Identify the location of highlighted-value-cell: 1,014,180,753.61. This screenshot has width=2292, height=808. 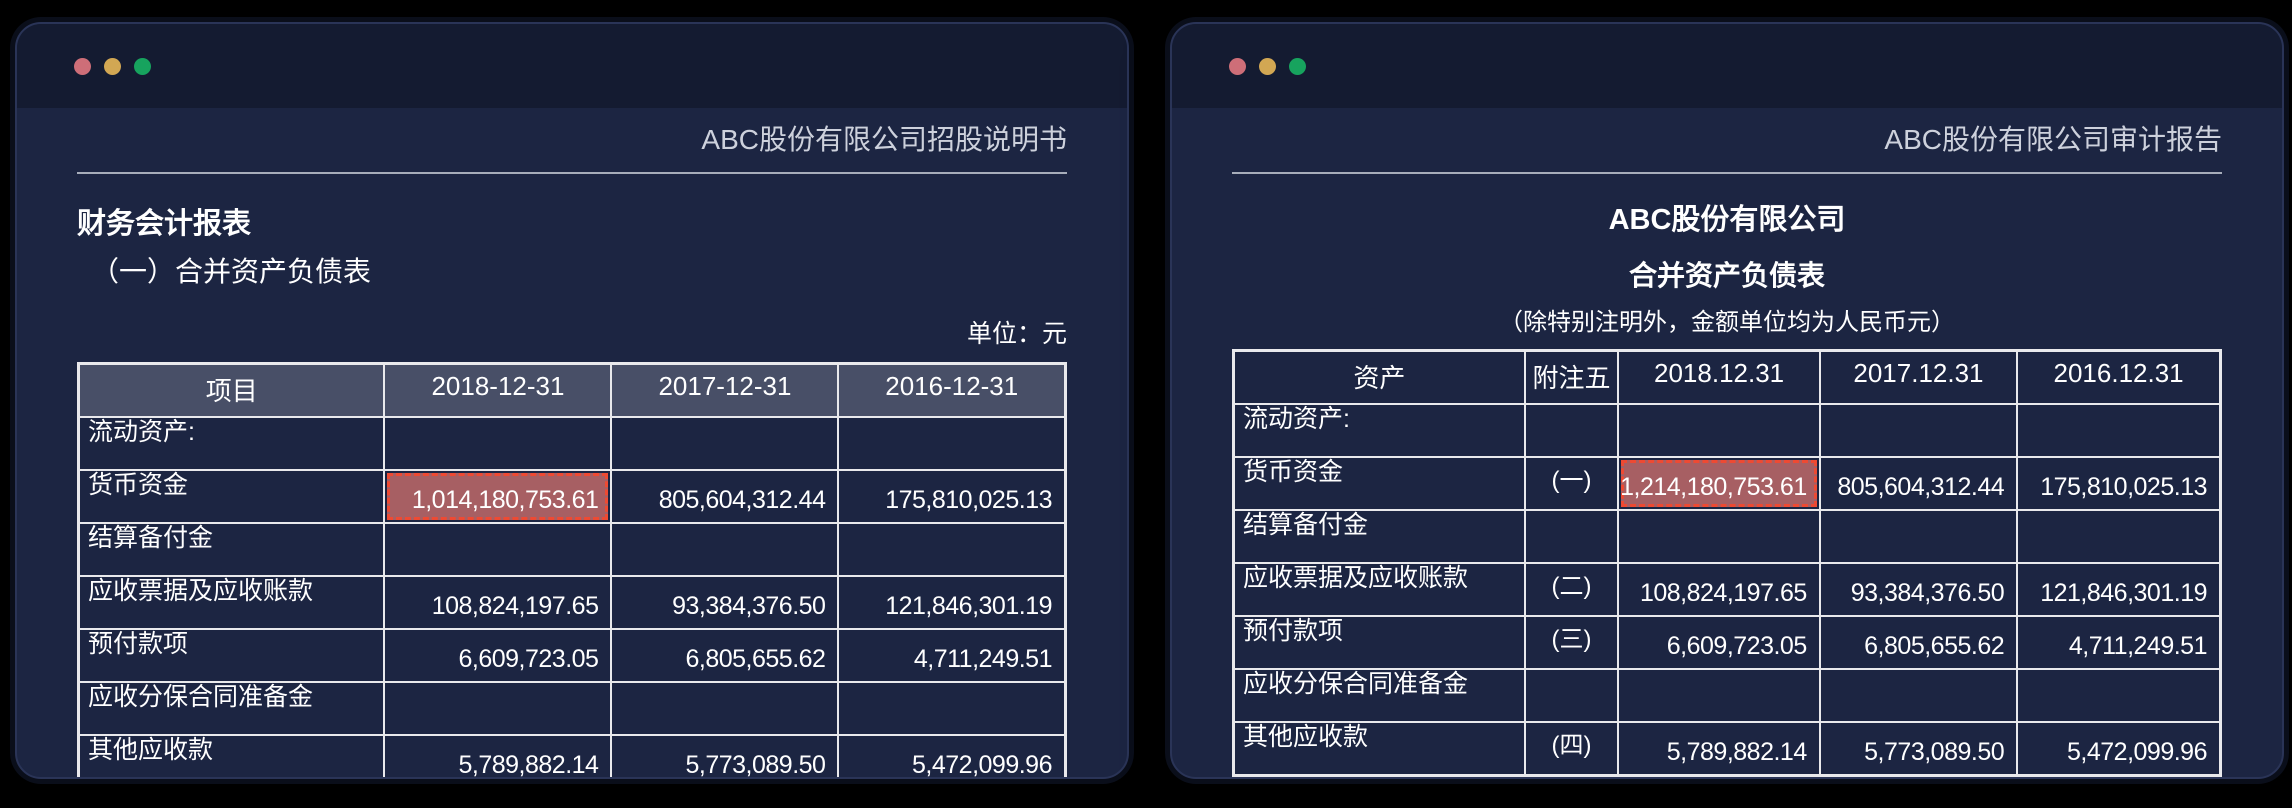
(498, 496).